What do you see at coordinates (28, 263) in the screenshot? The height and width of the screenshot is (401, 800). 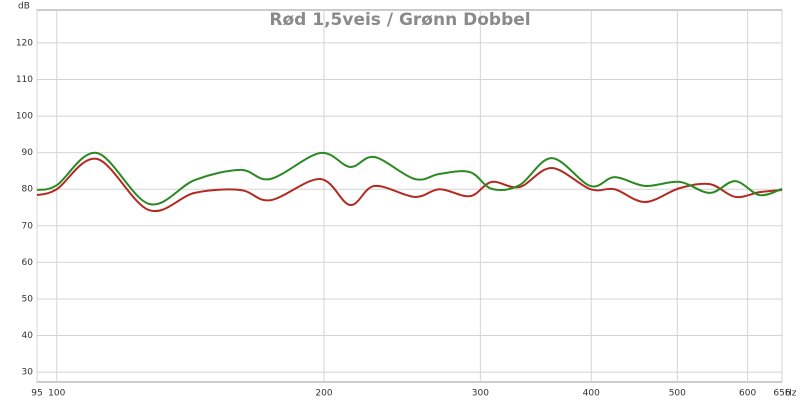 I see `y-tick-label: 60` at bounding box center [28, 263].